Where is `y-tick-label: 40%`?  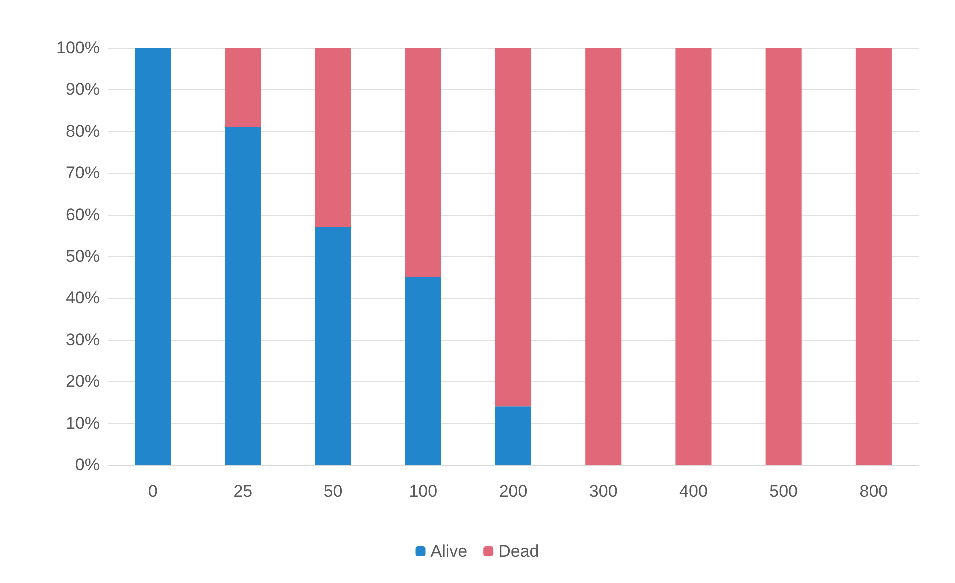
y-tick-label: 40% is located at coordinates (83, 298).